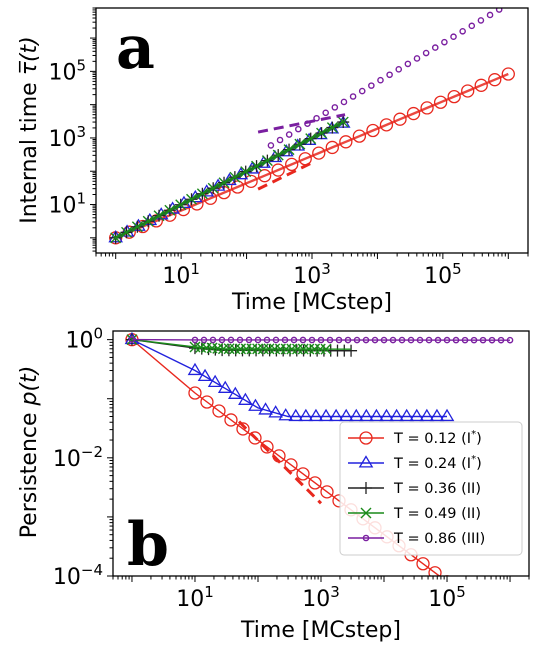 Image resolution: width=540 pixels, height=653 pixels. I want to click on panel-a-series-3-line, so click(229, 180).